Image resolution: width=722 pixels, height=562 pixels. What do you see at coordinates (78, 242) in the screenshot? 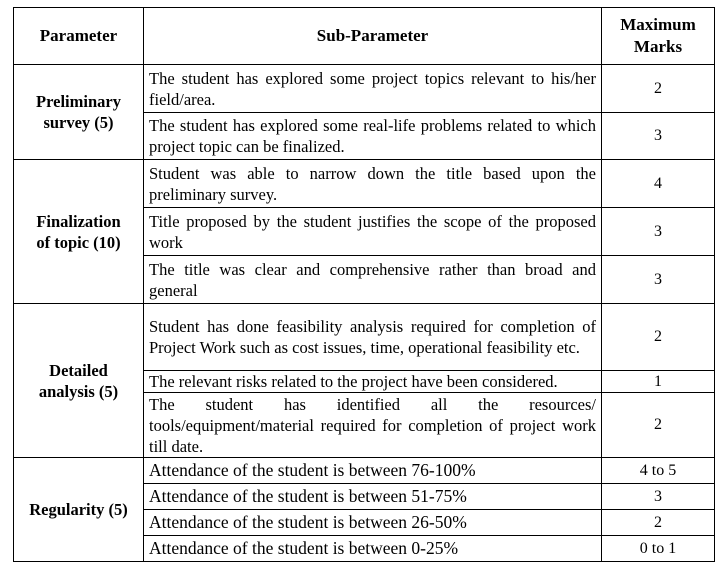
I see `parameter-line: of topic (10)` at bounding box center [78, 242].